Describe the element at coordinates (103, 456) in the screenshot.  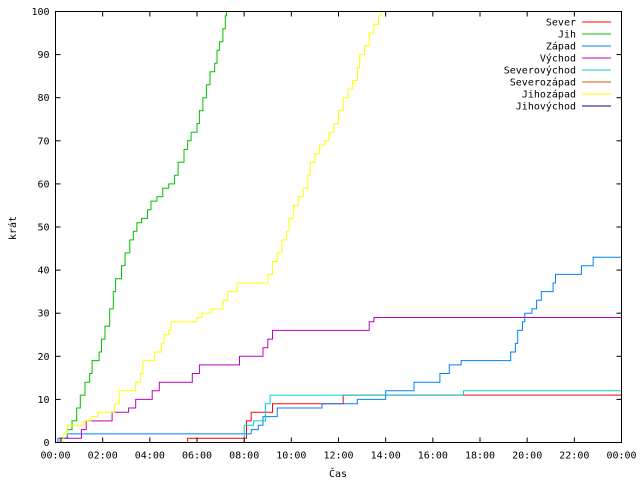
I see `x-tick-label: 02:00` at that location.